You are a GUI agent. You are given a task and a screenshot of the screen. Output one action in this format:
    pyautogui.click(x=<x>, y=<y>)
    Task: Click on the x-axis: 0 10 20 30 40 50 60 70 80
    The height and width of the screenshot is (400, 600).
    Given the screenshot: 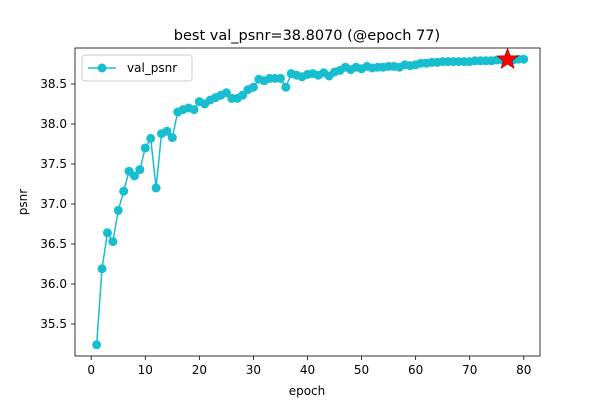 What is the action you would take?
    pyautogui.click(x=309, y=366)
    